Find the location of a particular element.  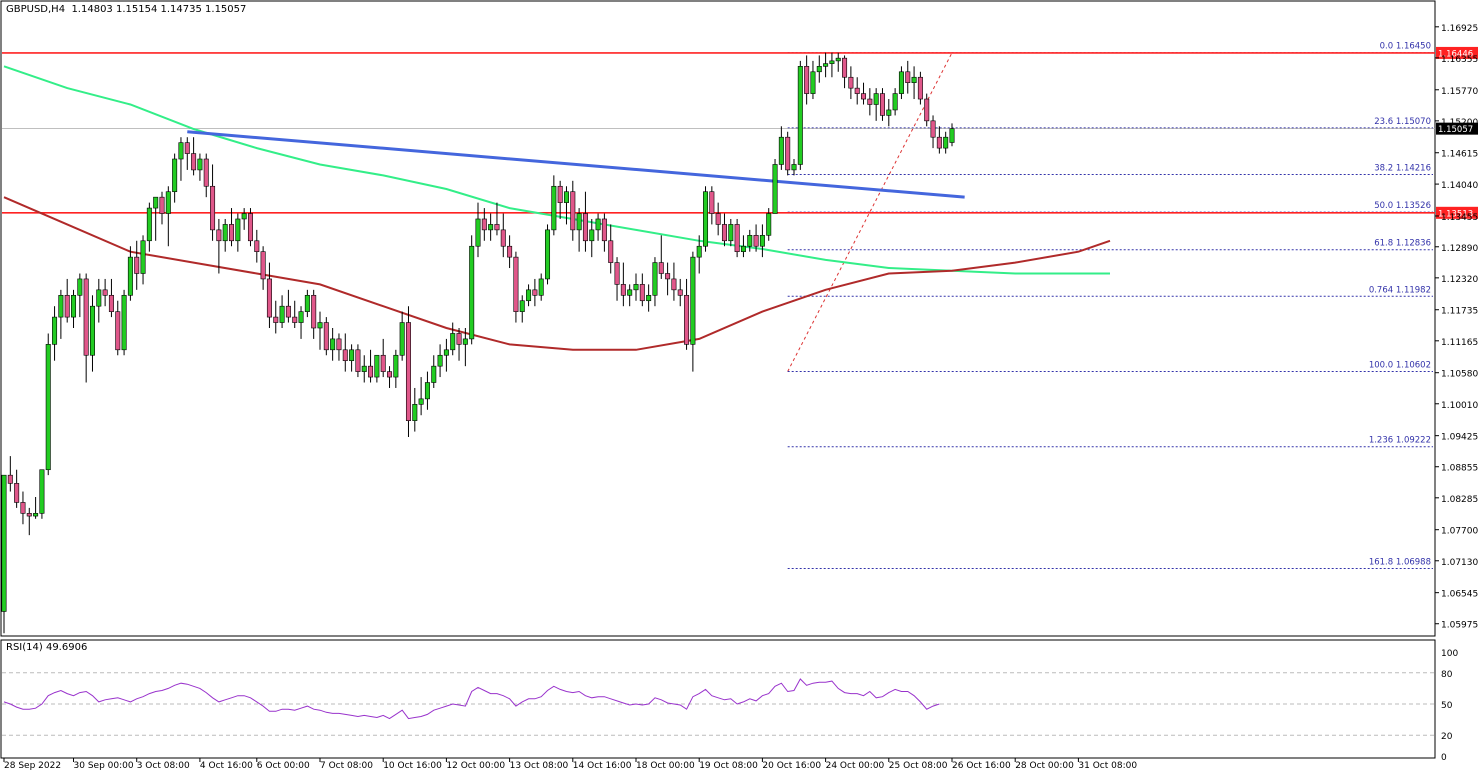

current-price-label: 1.15057 is located at coordinates (1455, 130).